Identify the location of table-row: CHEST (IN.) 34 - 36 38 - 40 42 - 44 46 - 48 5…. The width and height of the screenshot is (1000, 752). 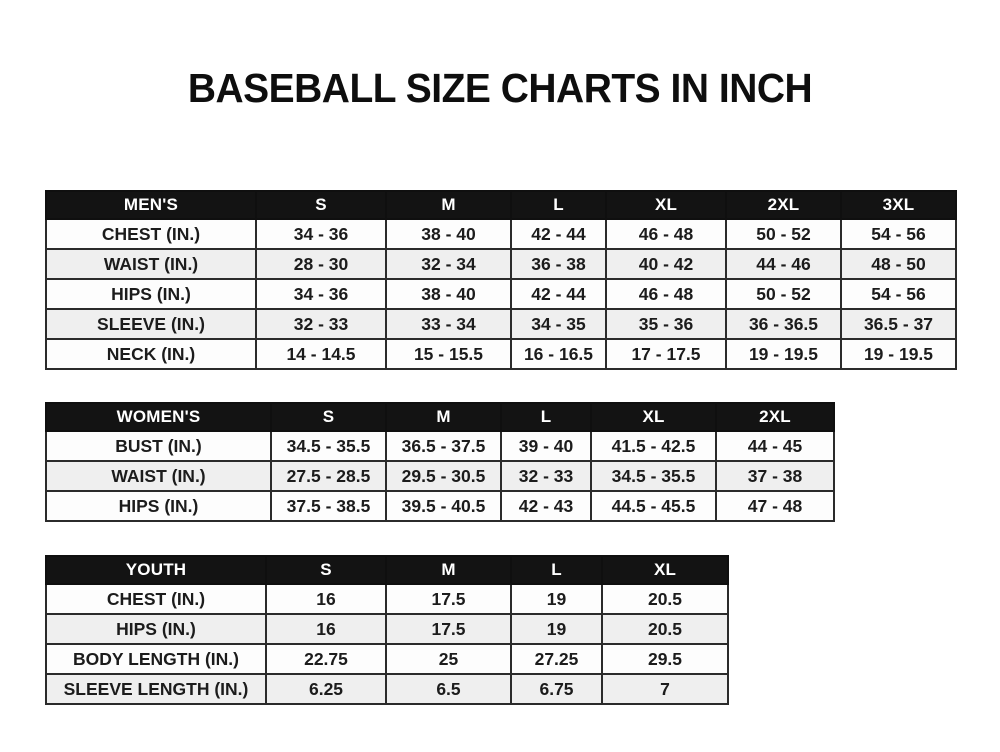
(501, 234).